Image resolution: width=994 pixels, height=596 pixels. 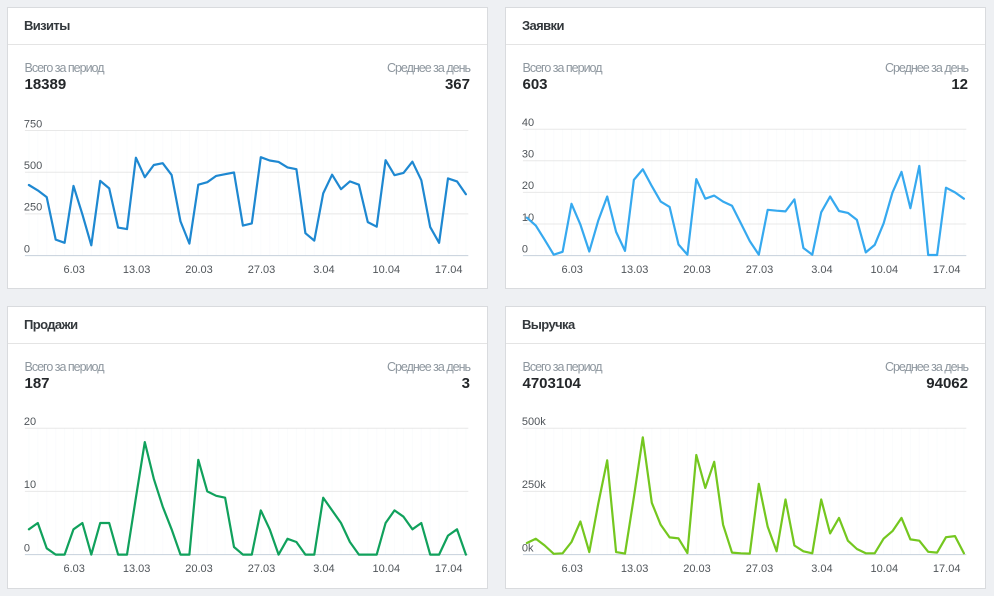 I want to click on svg-text: 30, so click(x=528, y=155).